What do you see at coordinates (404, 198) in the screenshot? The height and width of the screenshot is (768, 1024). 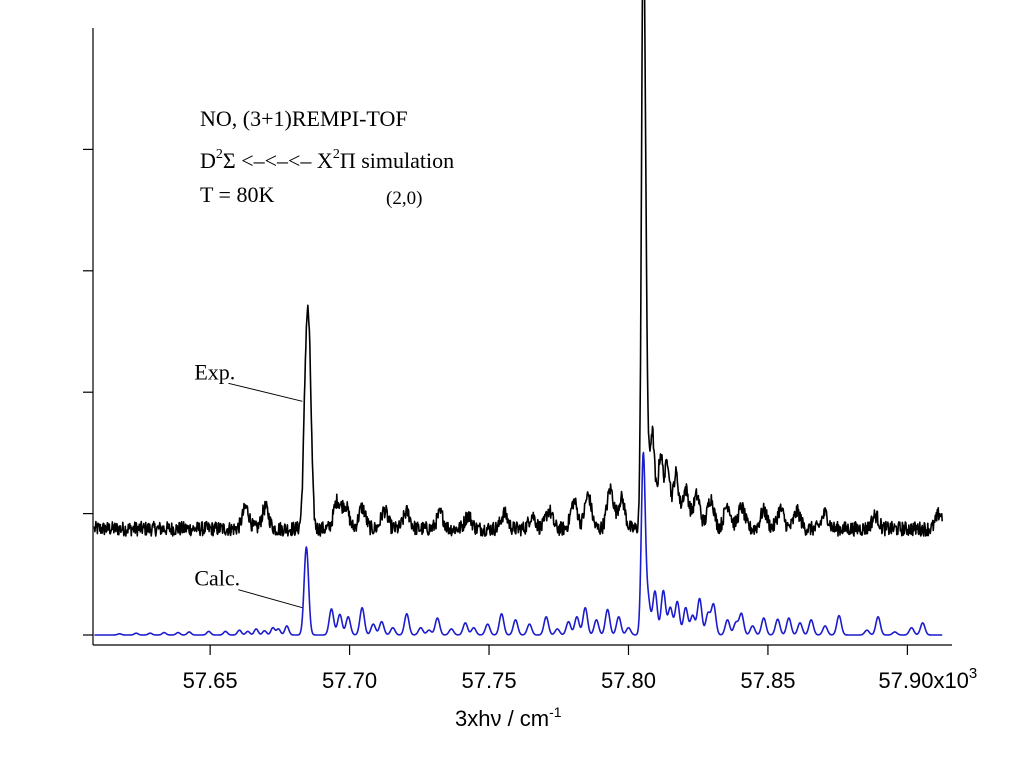 I see `annotation-band: (2,0)` at bounding box center [404, 198].